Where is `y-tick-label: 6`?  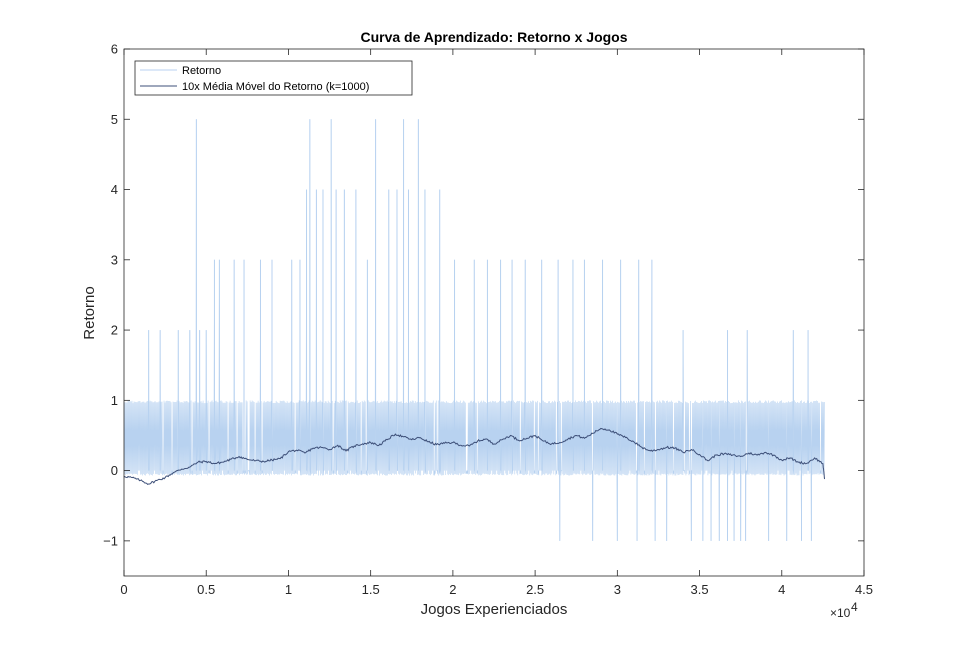 y-tick-label: 6 is located at coordinates (114, 49).